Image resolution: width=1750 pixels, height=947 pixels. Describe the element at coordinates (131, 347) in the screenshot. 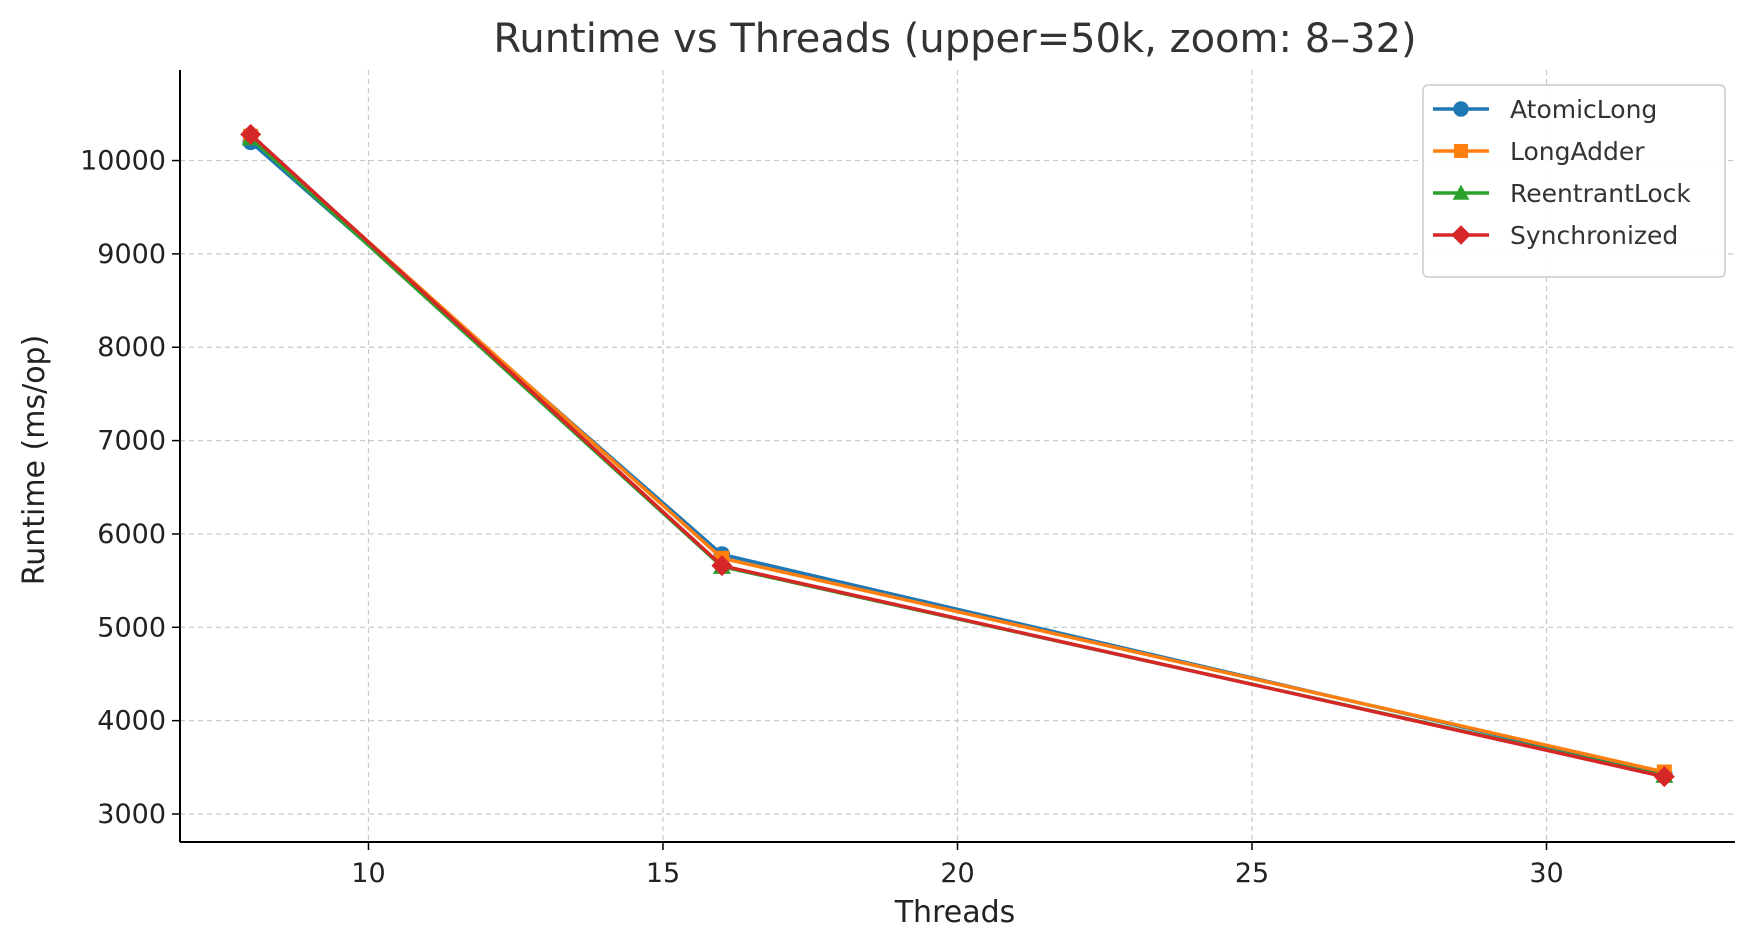

I see `y-tick-label: 8000` at that location.